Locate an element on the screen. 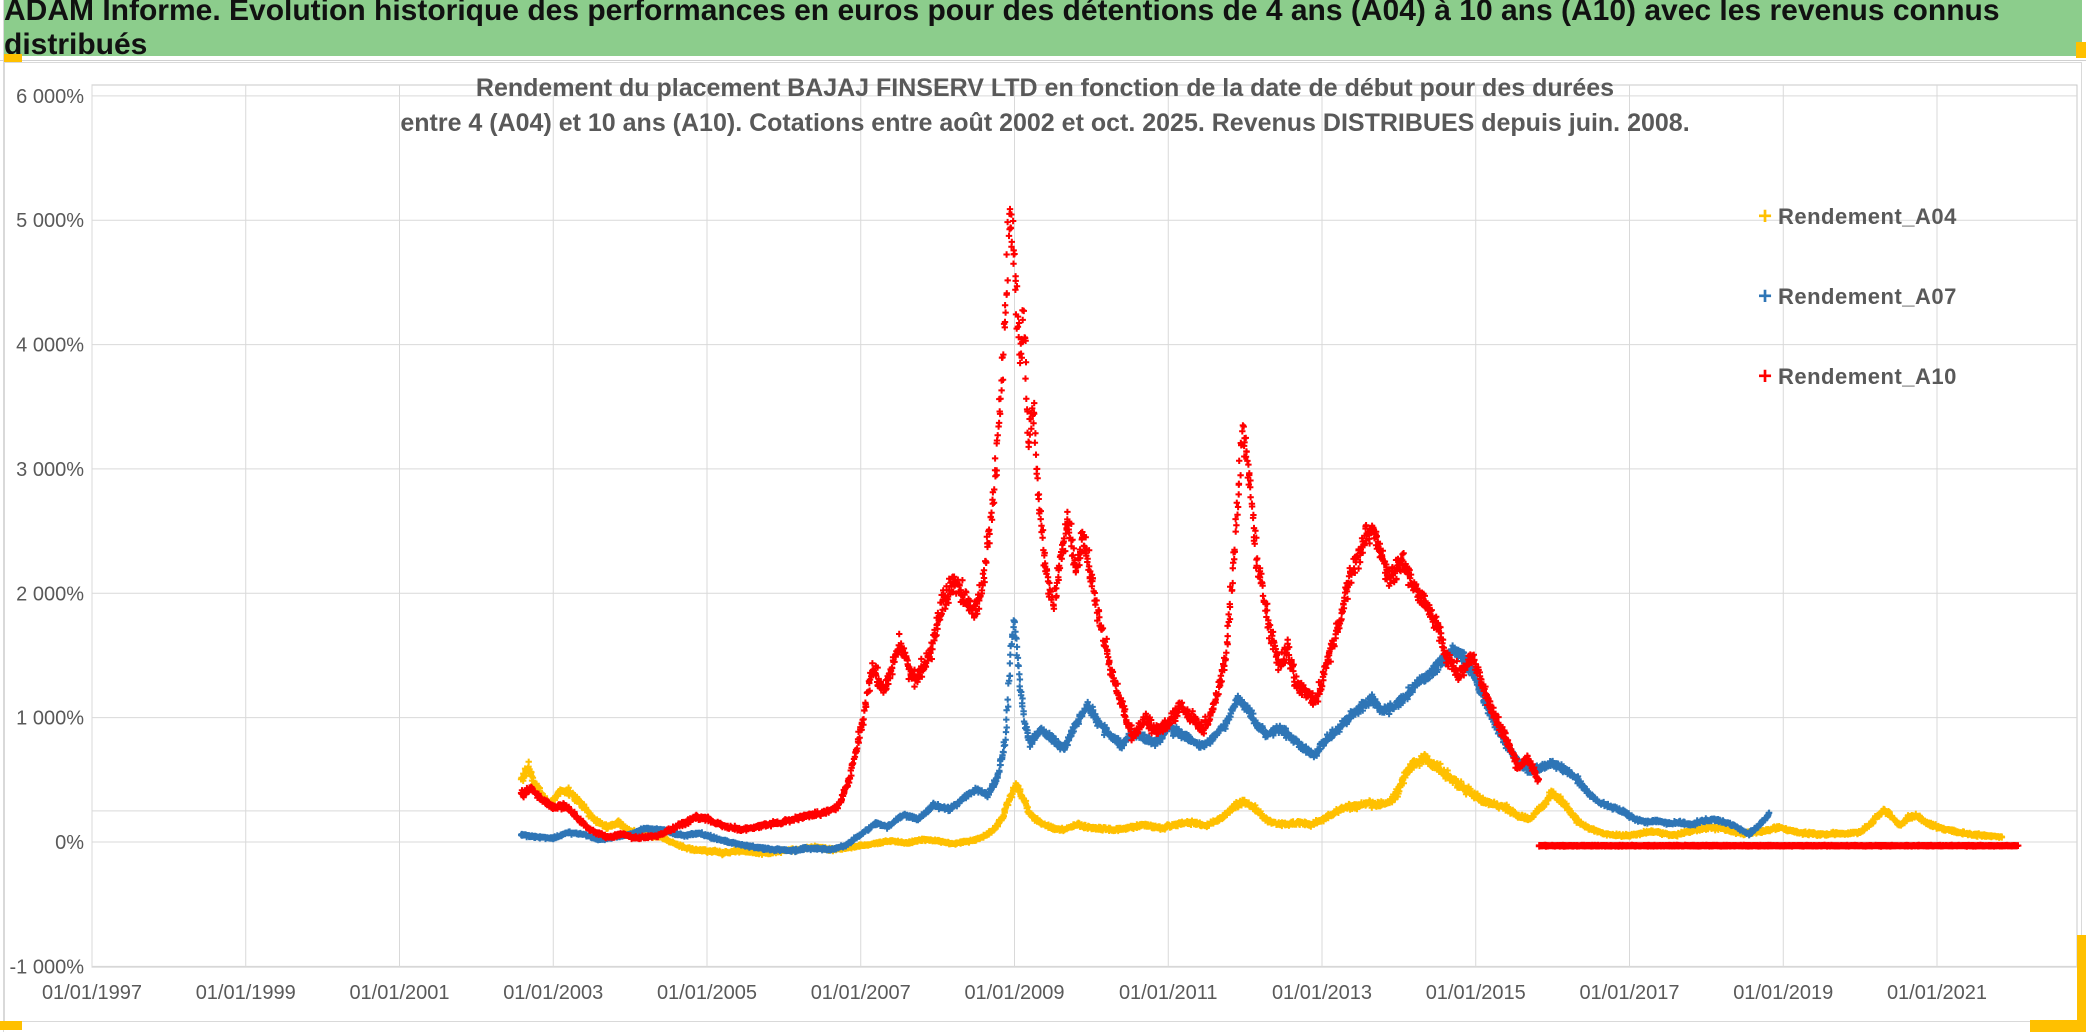 This screenshot has height=1032, width=2086. x-axis-label: 01/01/2015 is located at coordinates (1476, 993).